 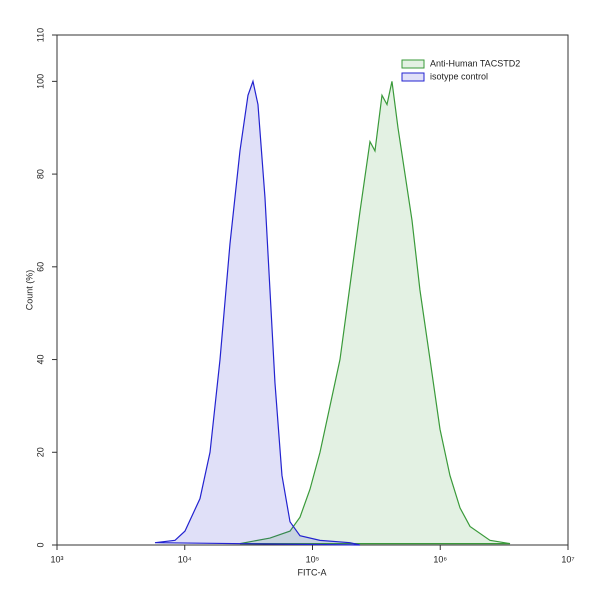 What do you see at coordinates (40, 267) in the screenshot?
I see `y-tick-label: 60` at bounding box center [40, 267].